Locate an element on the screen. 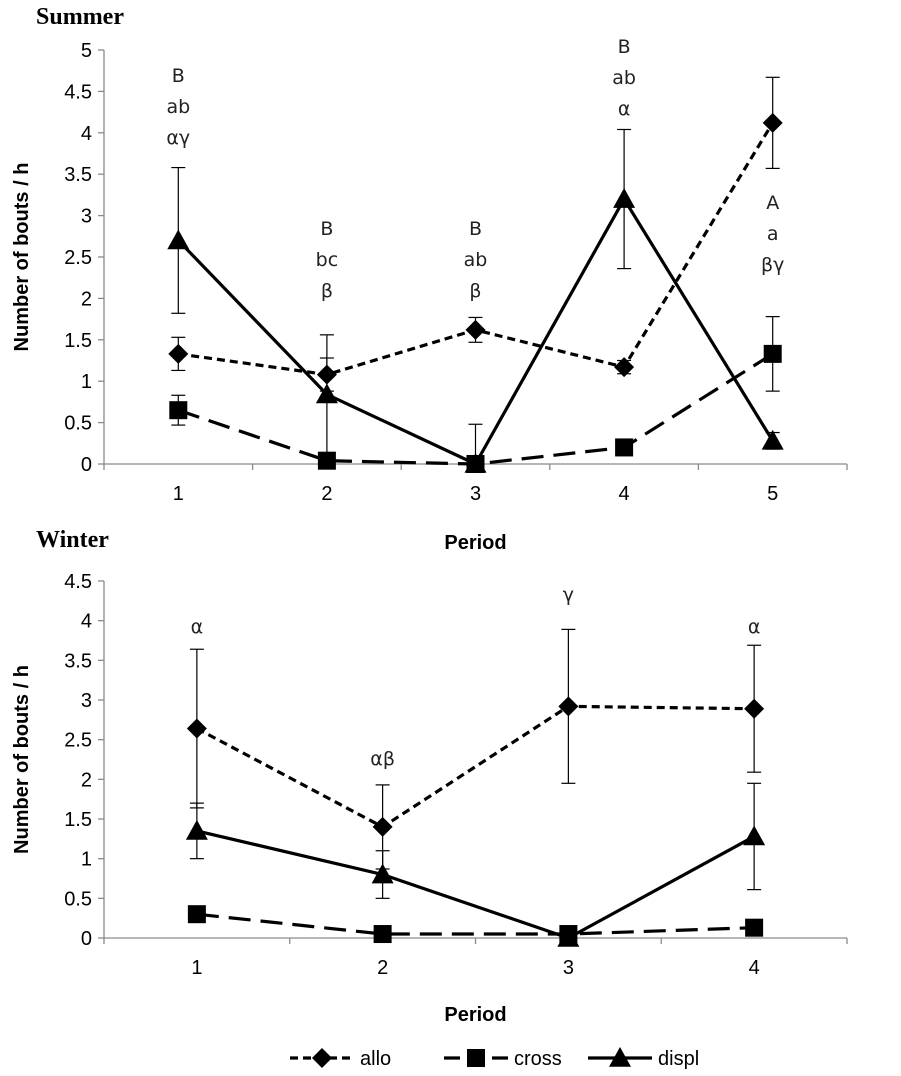 The height and width of the screenshot is (1076, 901). x-tick-label: 5 is located at coordinates (772, 494).